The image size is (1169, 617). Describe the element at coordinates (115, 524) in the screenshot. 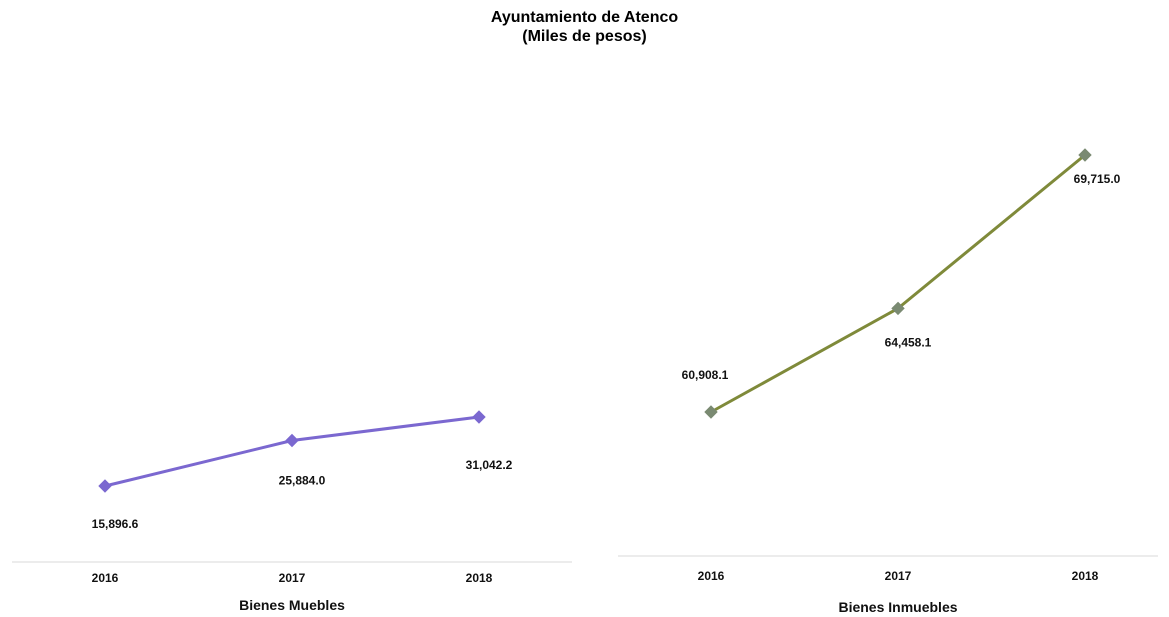

I see `data-label-2016: 15,896.6` at that location.